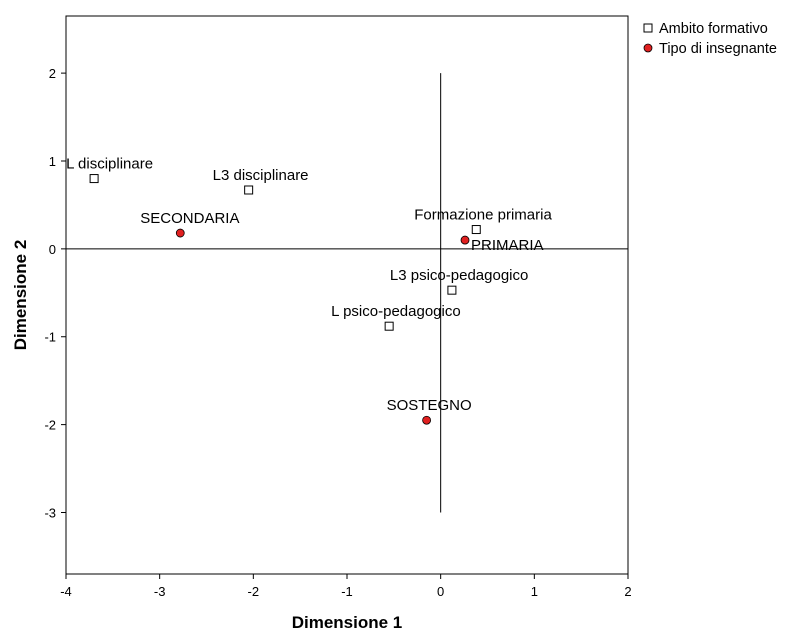 This screenshot has height=630, width=803. What do you see at coordinates (55, 293) in the screenshot?
I see `y-axis-ticks: 2 1 0 -1 -2 -3` at bounding box center [55, 293].